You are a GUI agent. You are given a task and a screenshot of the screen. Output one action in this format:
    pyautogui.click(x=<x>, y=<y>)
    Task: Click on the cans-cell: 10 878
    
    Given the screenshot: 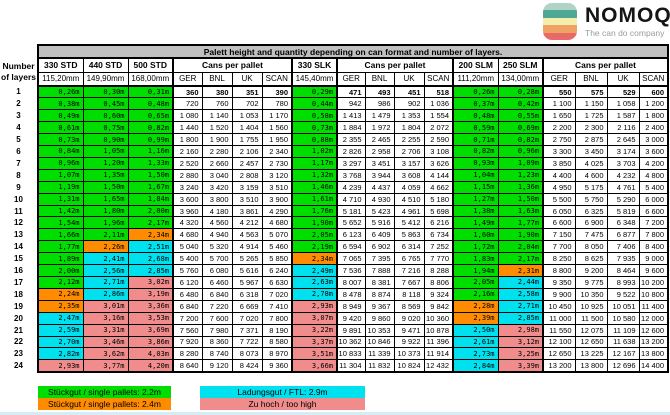 What is the action you would take?
    pyautogui.click(x=438, y=330)
    